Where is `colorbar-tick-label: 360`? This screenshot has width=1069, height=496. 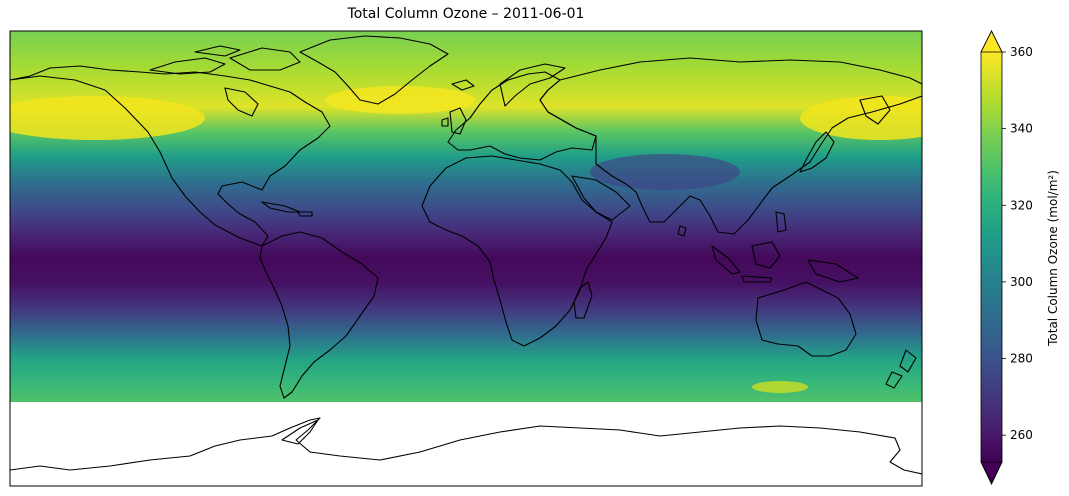
colorbar-tick-label: 360 is located at coordinates (1021, 52).